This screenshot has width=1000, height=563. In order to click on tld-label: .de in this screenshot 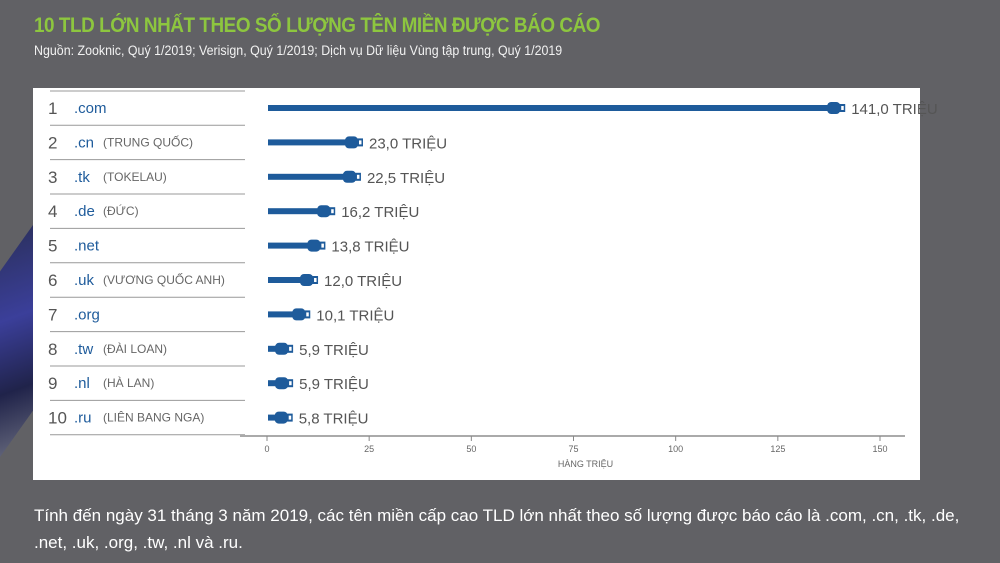, I will do `click(84, 211)`.